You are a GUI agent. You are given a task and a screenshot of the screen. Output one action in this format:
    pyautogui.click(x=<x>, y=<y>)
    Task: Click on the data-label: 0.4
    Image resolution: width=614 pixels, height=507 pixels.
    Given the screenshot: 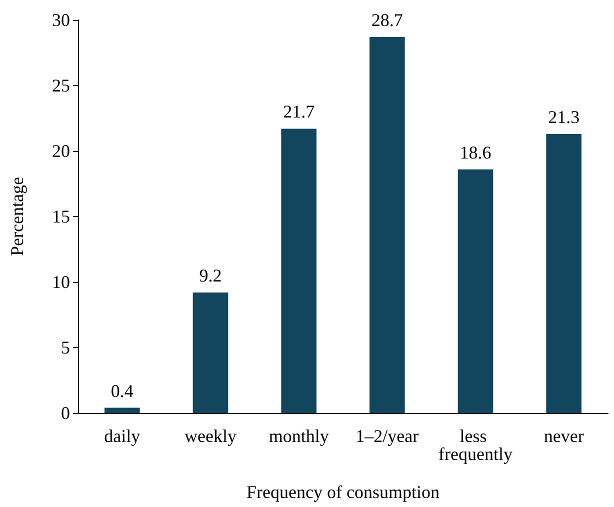 What is the action you would take?
    pyautogui.click(x=122, y=390)
    